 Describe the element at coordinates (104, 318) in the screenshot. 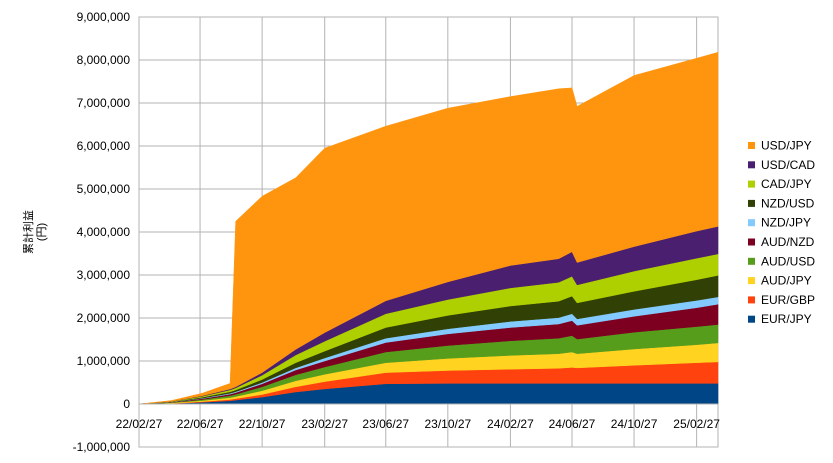

I see `y-tick-label: 2,000,000` at that location.